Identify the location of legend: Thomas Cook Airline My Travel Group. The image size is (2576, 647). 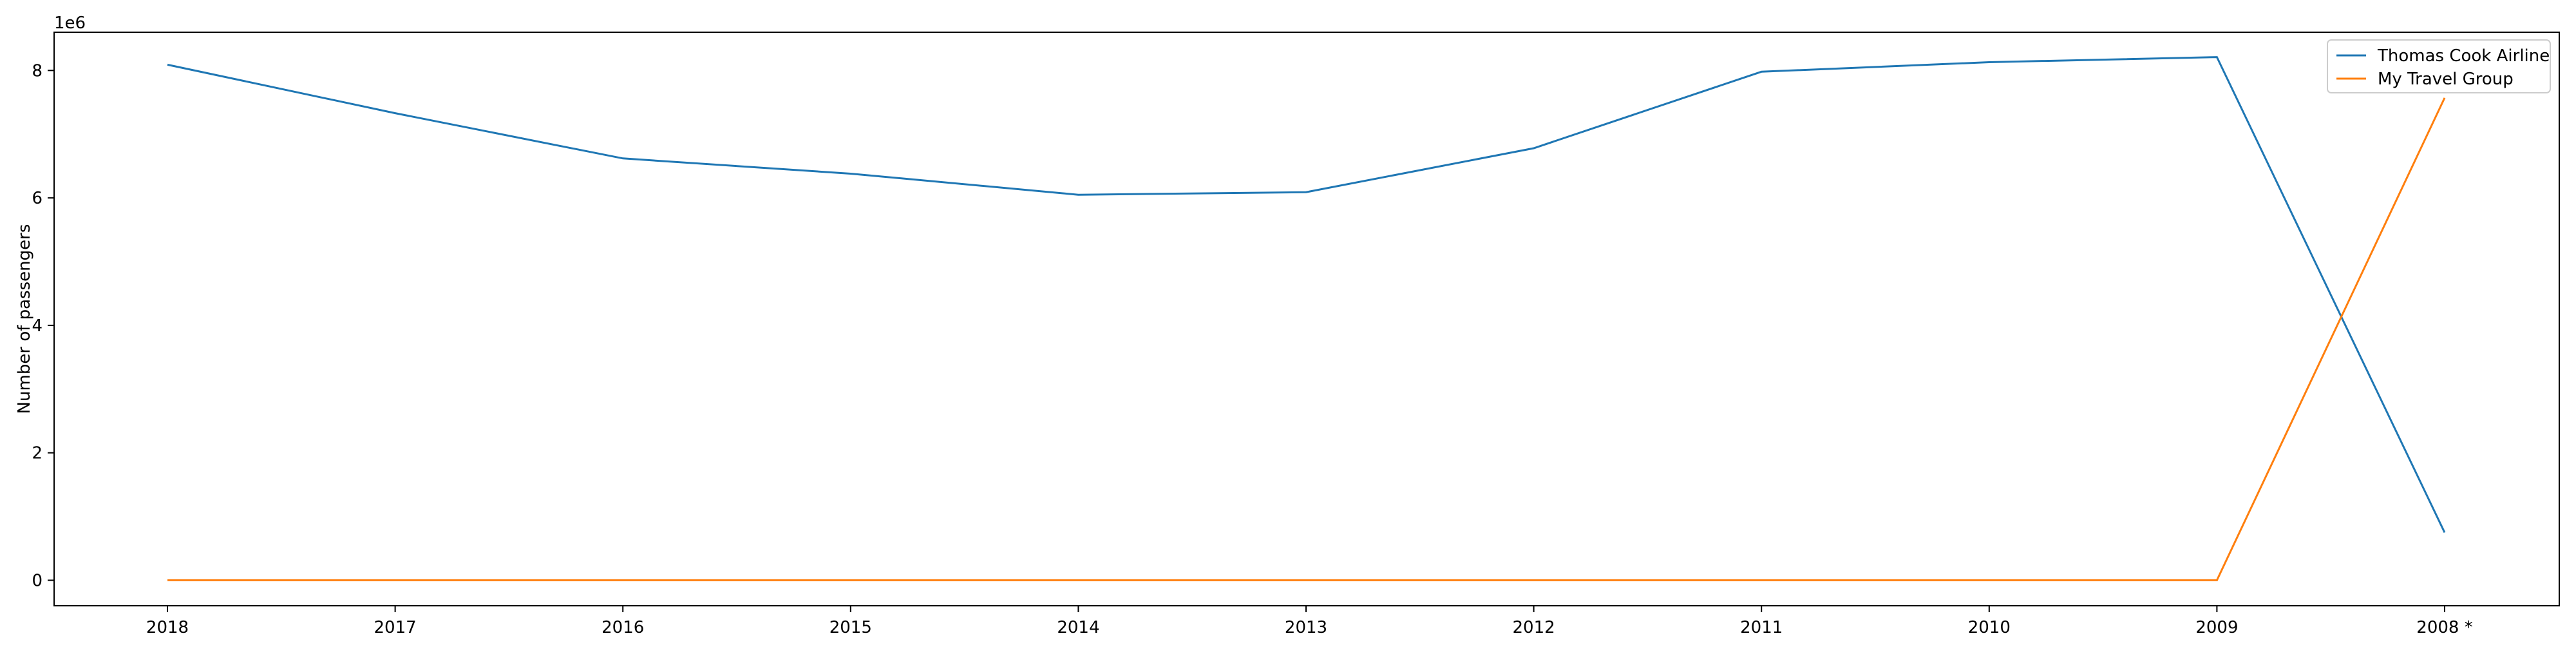
(2439, 66).